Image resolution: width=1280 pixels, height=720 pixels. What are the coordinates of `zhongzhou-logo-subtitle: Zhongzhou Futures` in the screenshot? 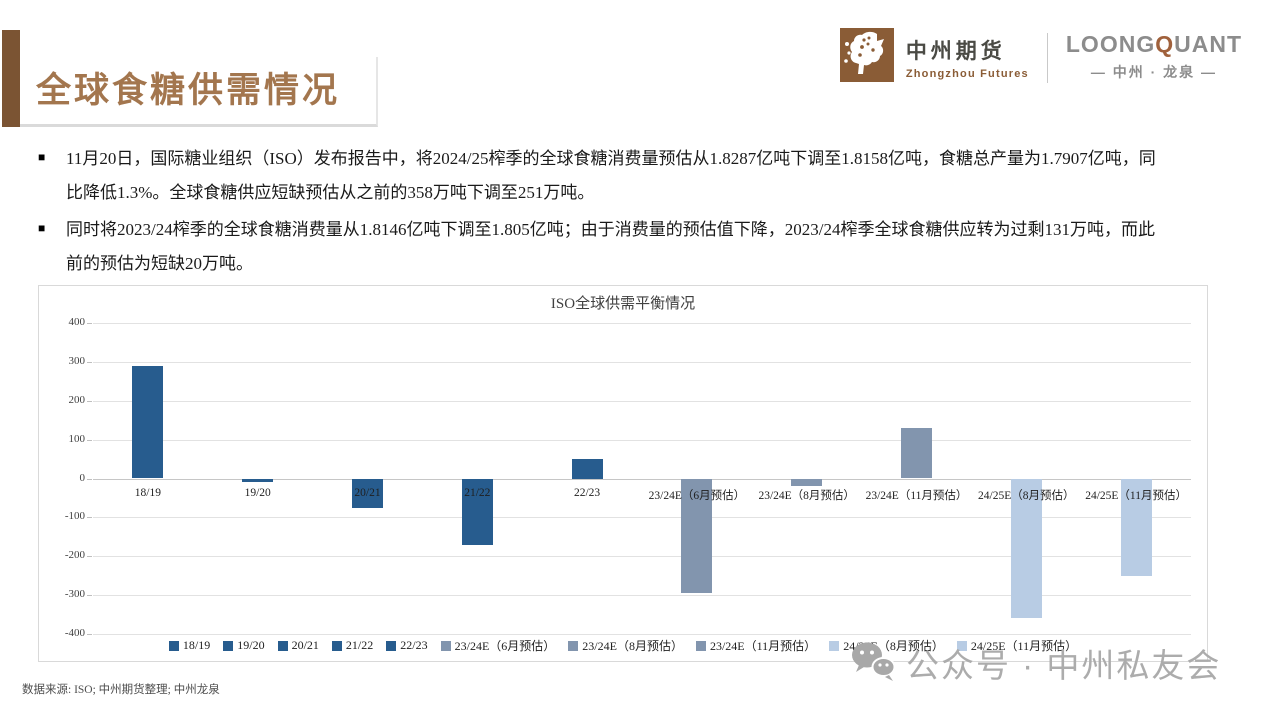 It's located at (967, 74).